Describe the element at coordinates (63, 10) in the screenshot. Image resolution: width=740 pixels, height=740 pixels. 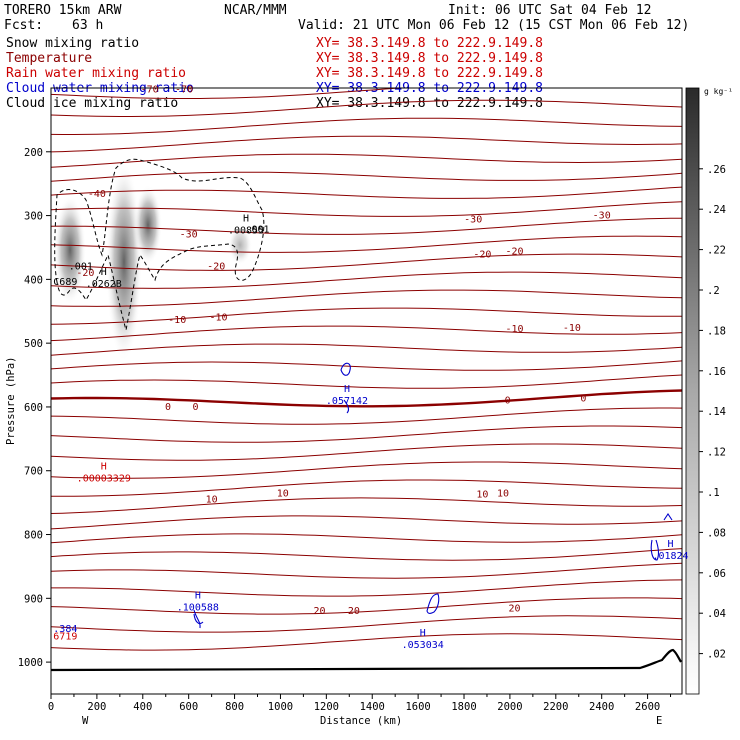
I see `model-title: TORERO 15km ARW` at that location.